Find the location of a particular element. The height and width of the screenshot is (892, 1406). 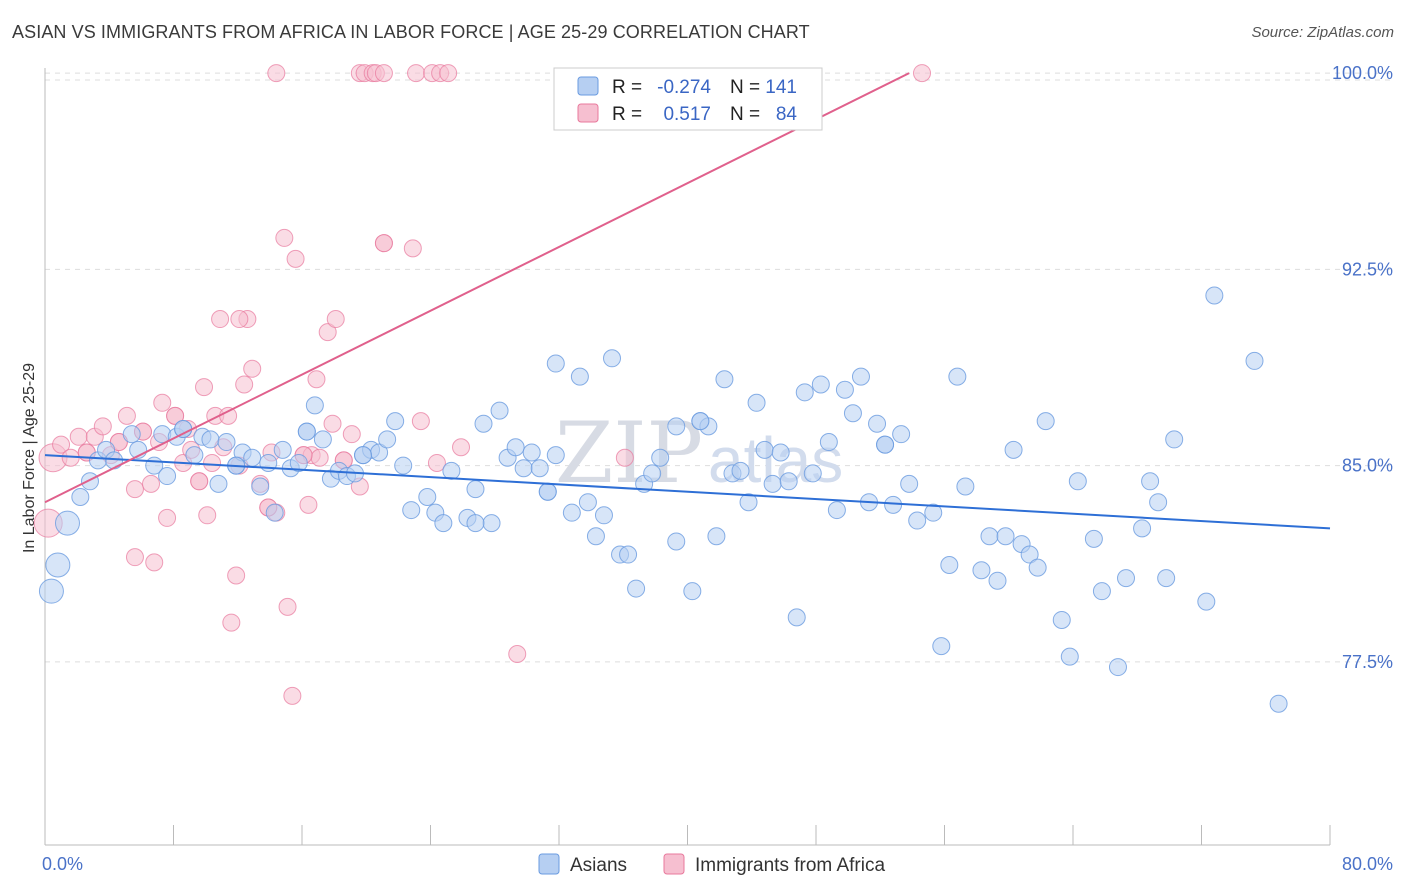

source-label: Source: ZipAtlas.com is located at coordinates (1322, 32).